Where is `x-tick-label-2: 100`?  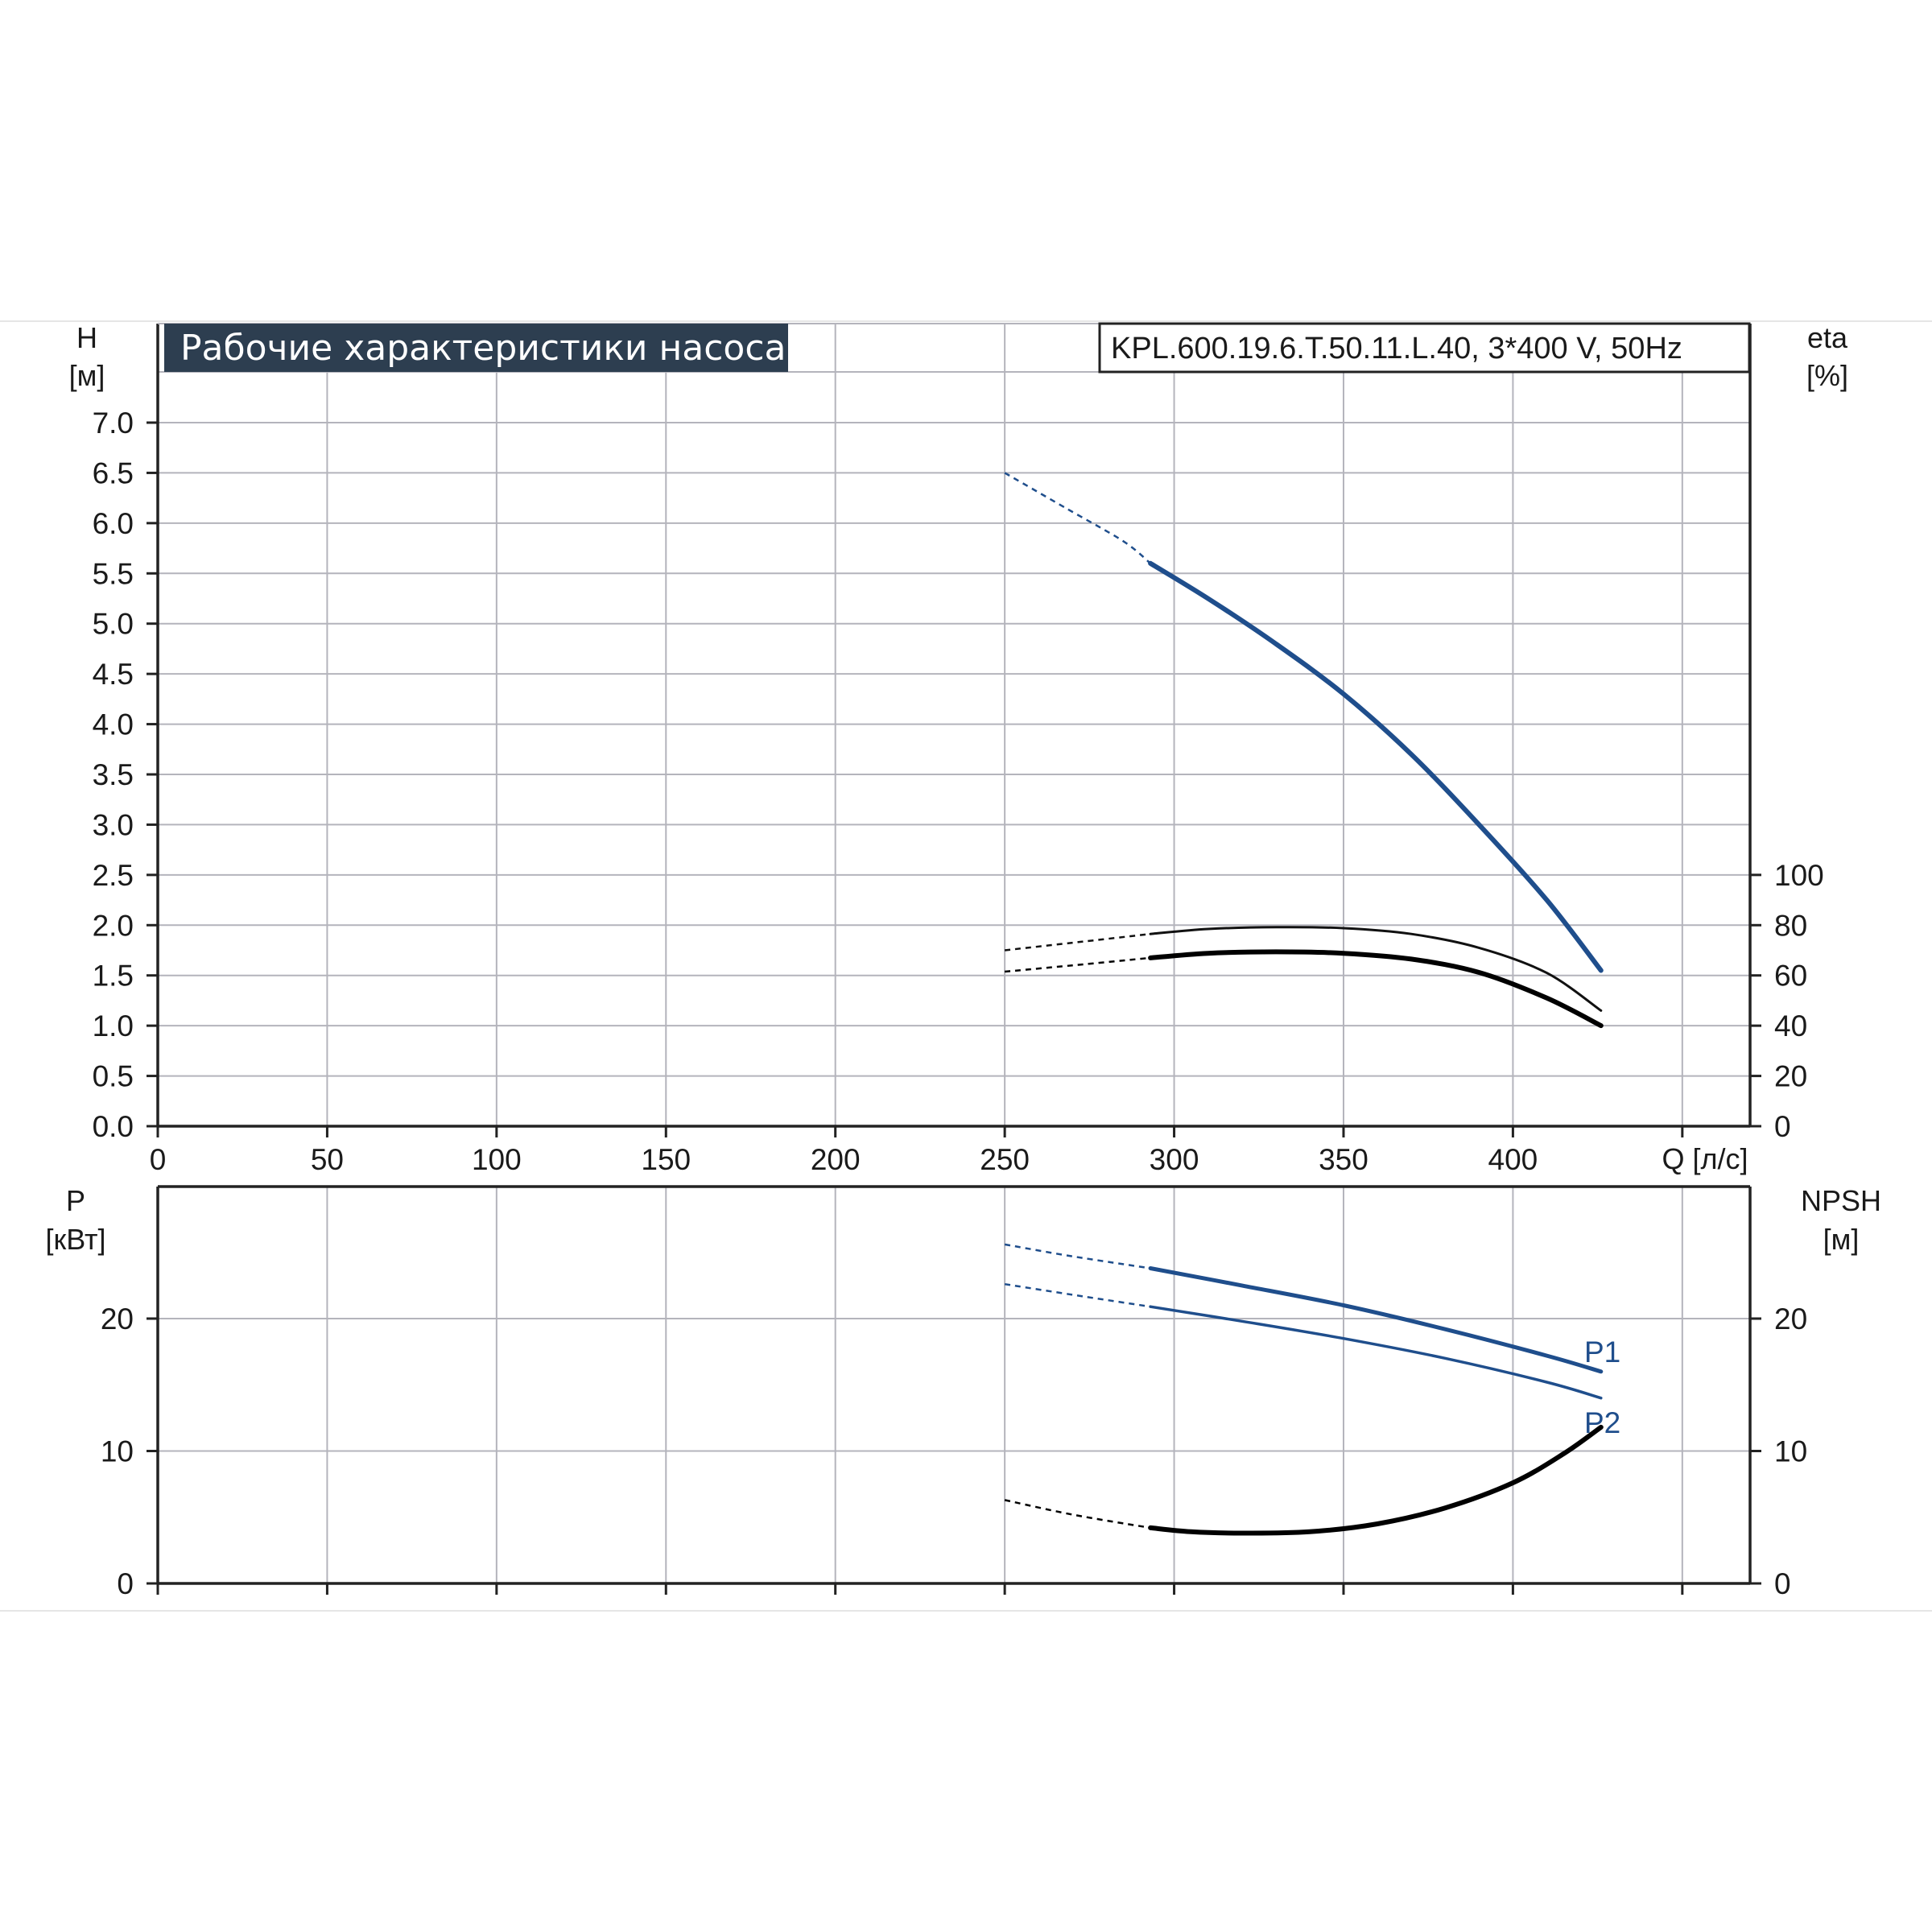
x-tick-label-2: 100 is located at coordinates (497, 1159).